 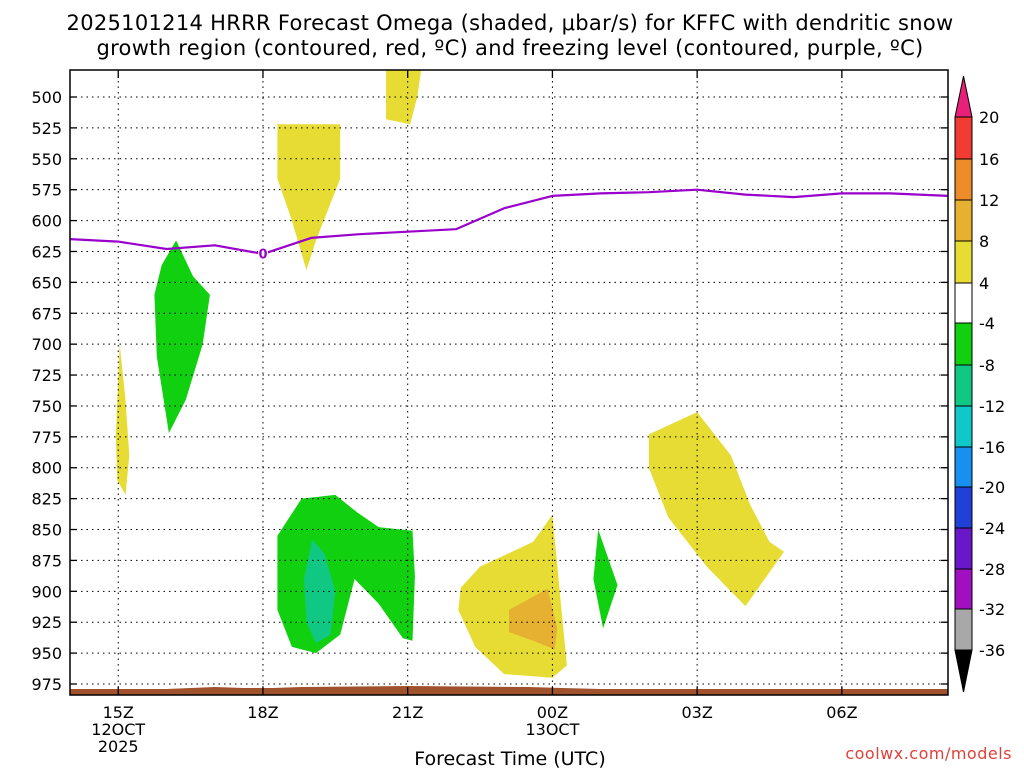 I want to click on colorbar-label--12: -12, so click(x=992, y=406).